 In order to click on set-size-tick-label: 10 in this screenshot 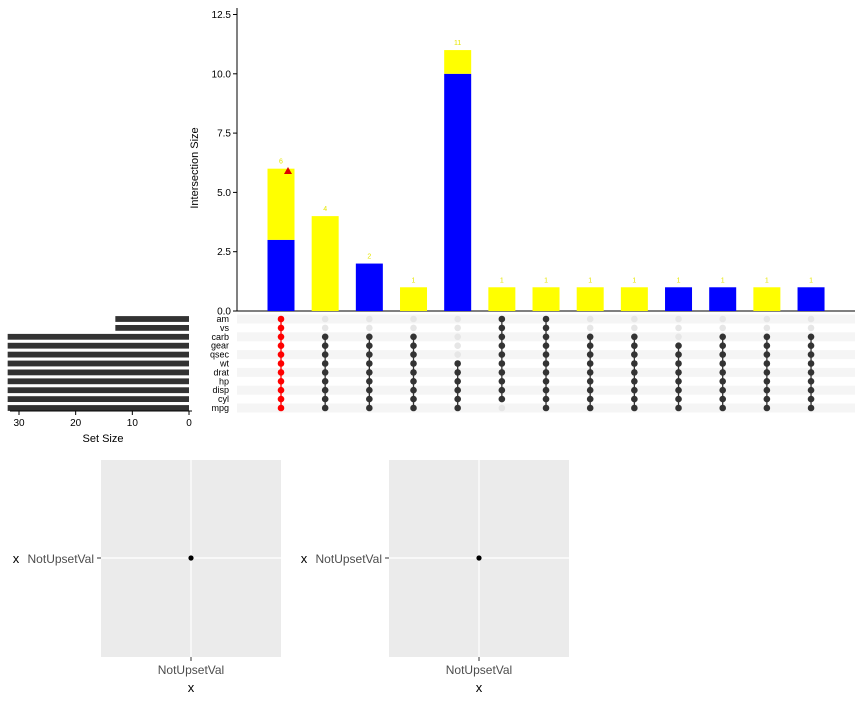, I will do `click(133, 423)`.